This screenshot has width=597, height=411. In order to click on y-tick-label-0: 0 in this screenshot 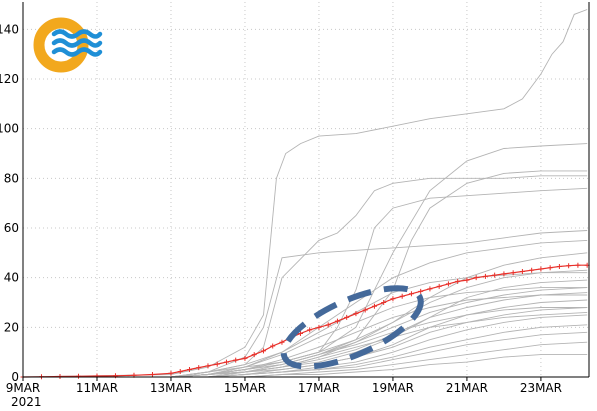, I will do `click(15, 377)`.